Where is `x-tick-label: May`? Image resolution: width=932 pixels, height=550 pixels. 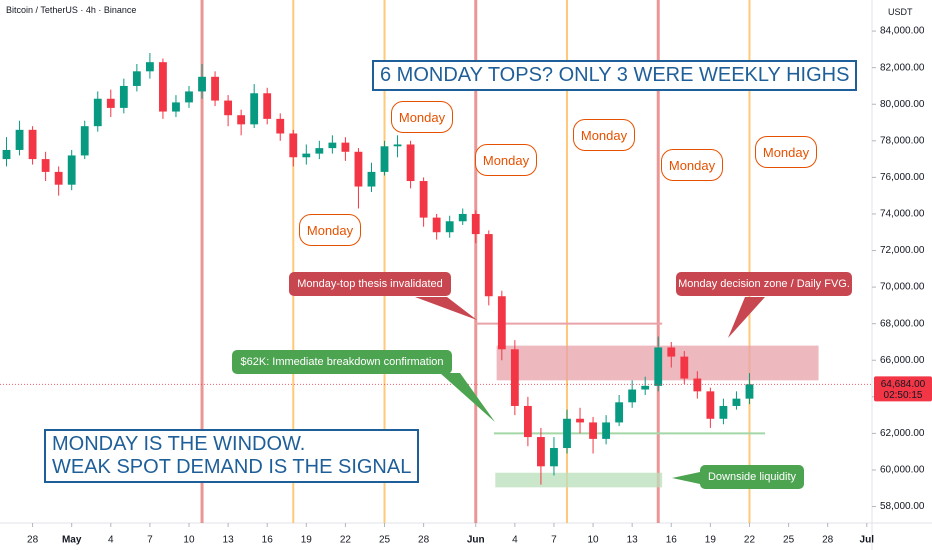
x-tick-label: May is located at coordinates (72, 540).